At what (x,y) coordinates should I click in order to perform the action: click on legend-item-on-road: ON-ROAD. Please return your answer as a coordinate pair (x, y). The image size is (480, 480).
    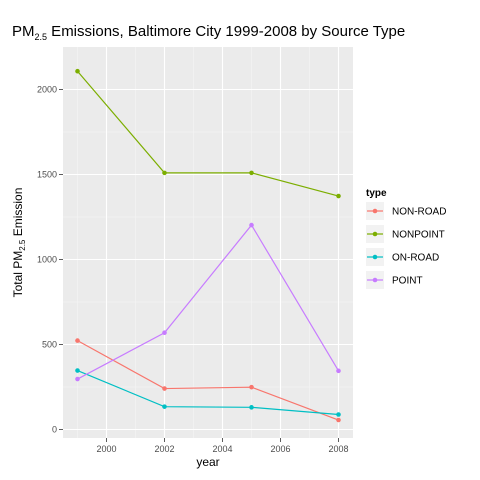
    Looking at the image, I should click on (402, 257).